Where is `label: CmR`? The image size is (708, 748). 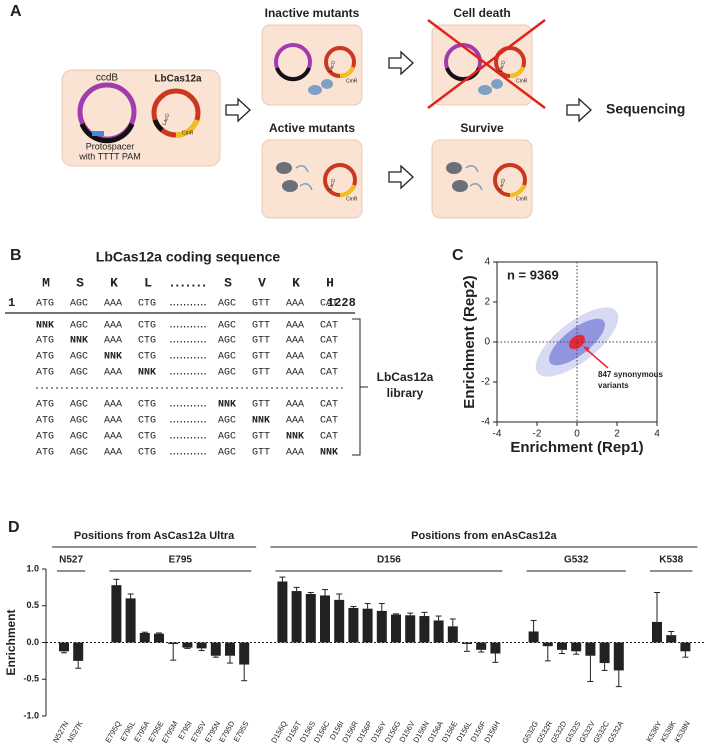 label: CmR is located at coordinates (522, 199).